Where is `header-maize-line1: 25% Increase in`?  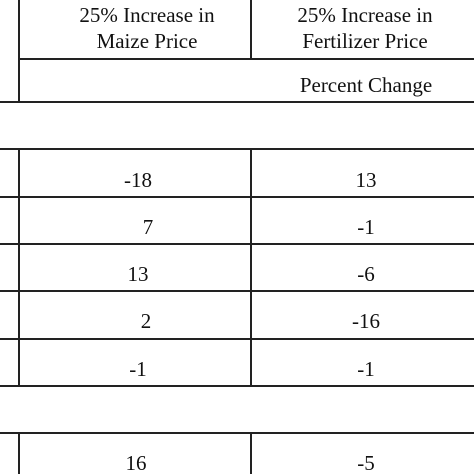 header-maize-line1: 25% Increase in is located at coordinates (147, 15).